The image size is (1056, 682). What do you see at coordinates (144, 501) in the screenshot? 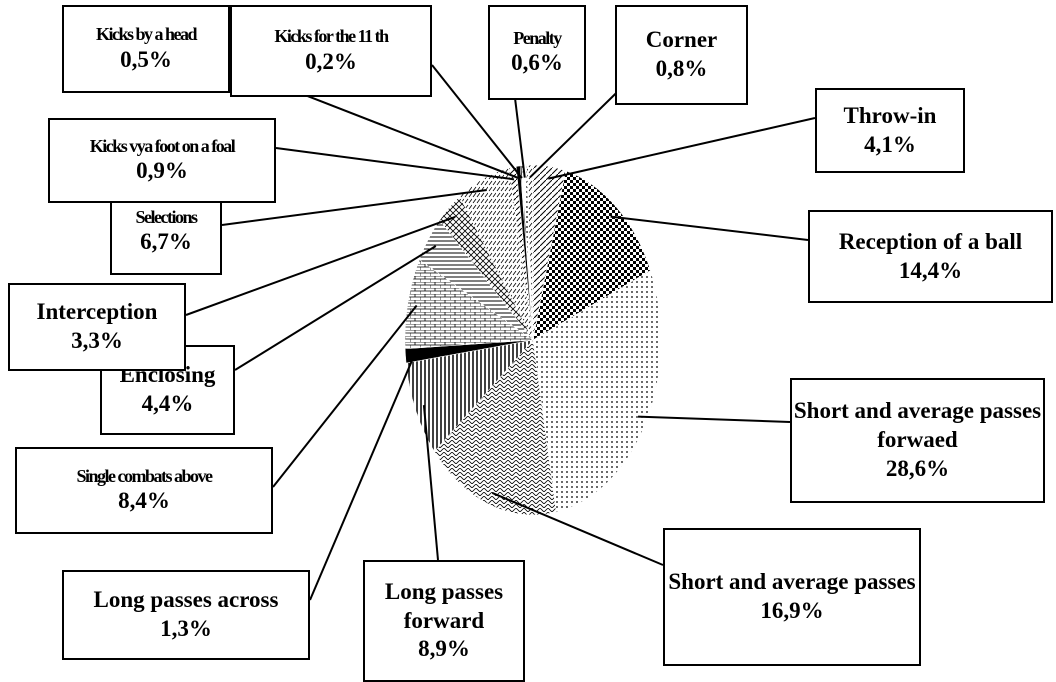
I see `slice-value: 8,4%` at bounding box center [144, 501].